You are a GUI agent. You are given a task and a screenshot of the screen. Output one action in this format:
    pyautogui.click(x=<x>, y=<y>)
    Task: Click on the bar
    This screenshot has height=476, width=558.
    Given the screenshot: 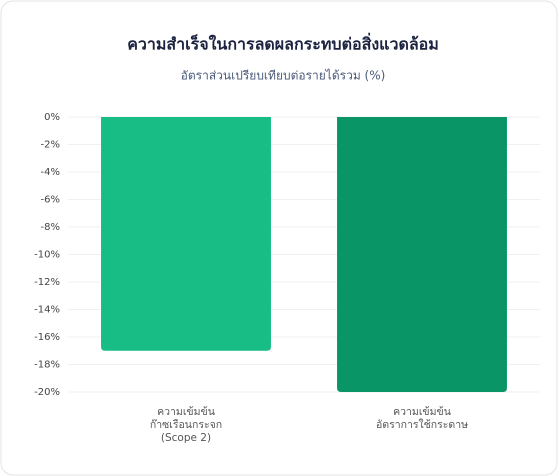 What is the action you would take?
    pyautogui.click(x=186, y=234)
    